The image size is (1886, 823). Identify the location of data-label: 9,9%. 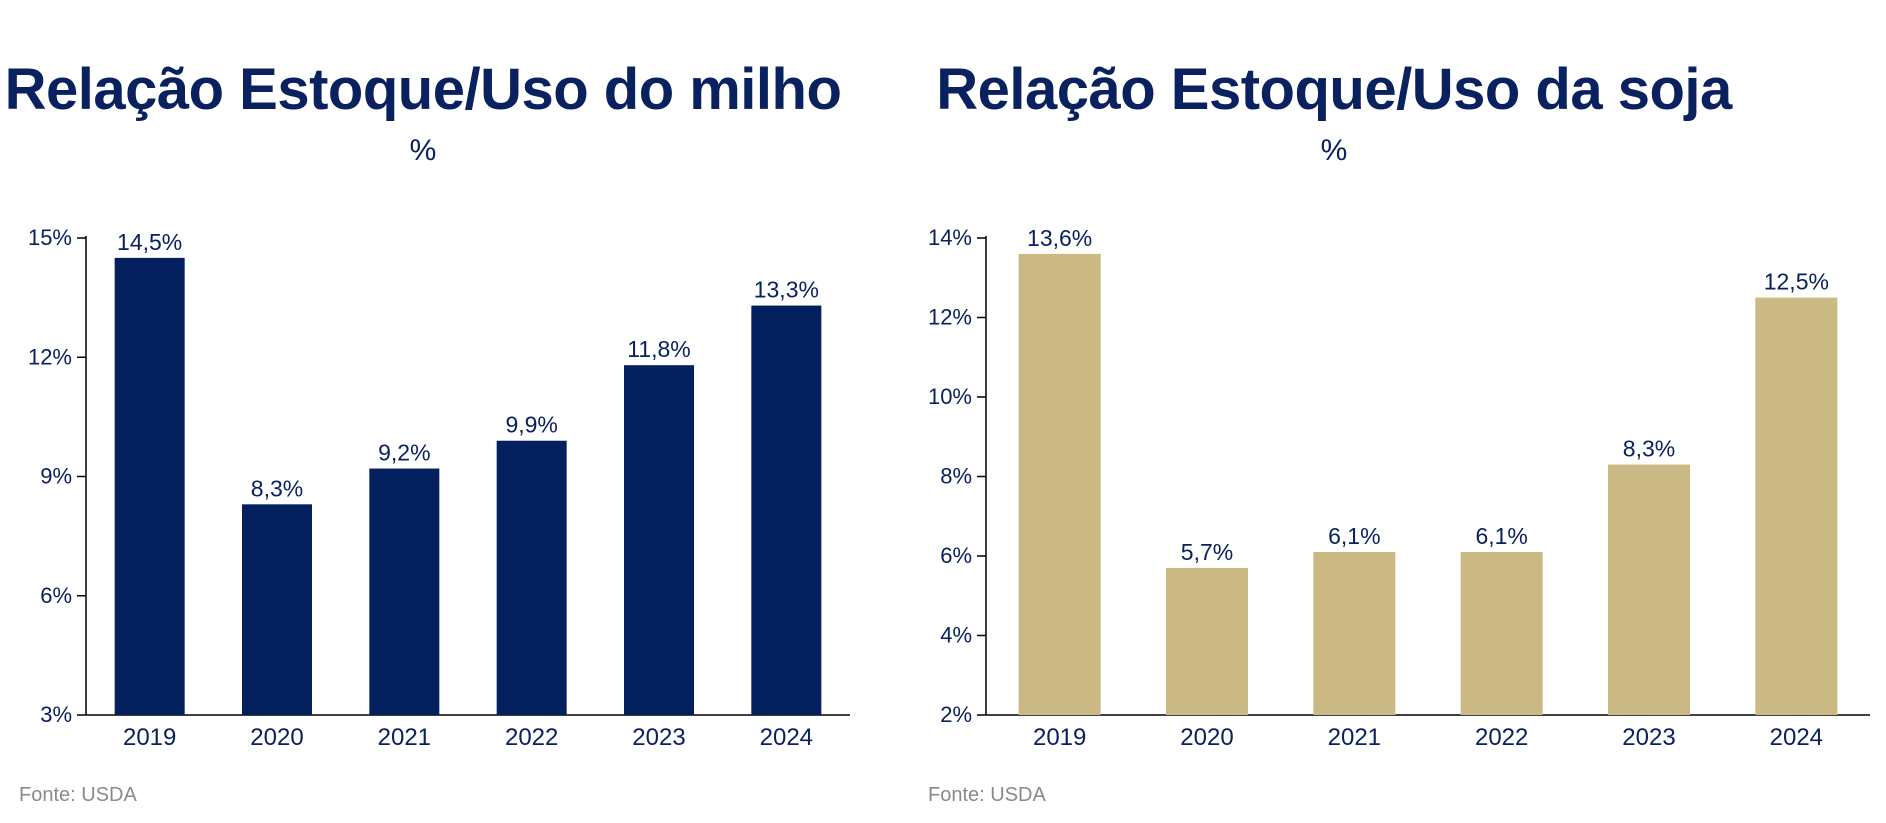
(531, 425).